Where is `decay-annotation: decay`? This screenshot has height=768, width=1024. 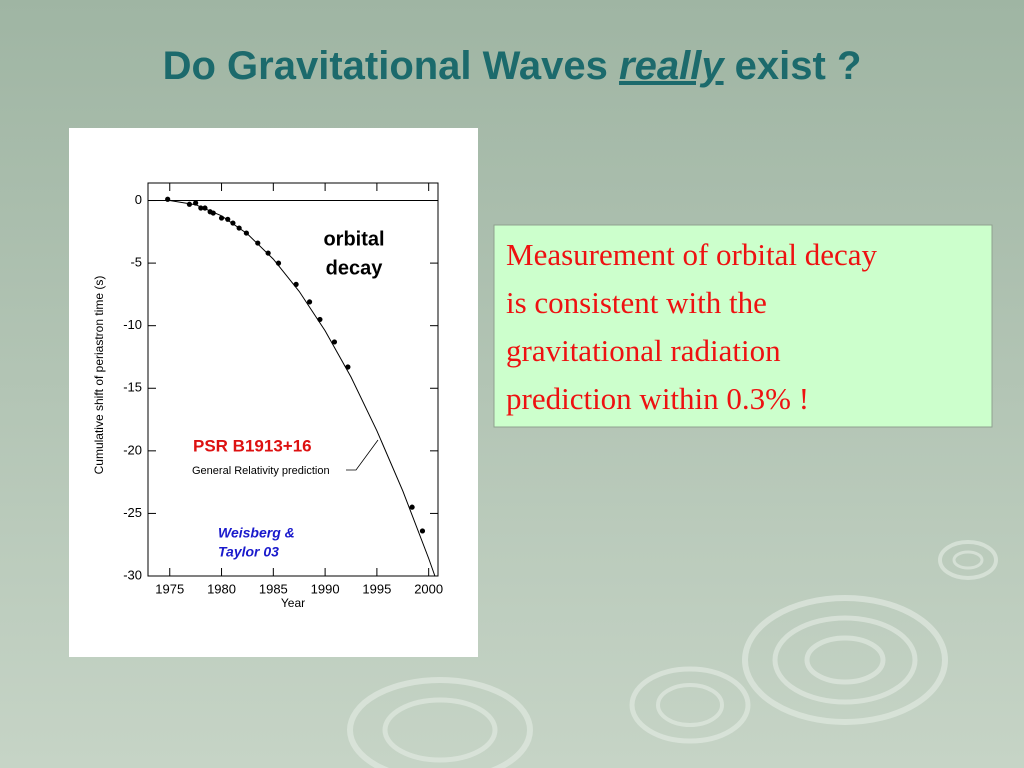
decay-annotation: decay is located at coordinates (355, 268).